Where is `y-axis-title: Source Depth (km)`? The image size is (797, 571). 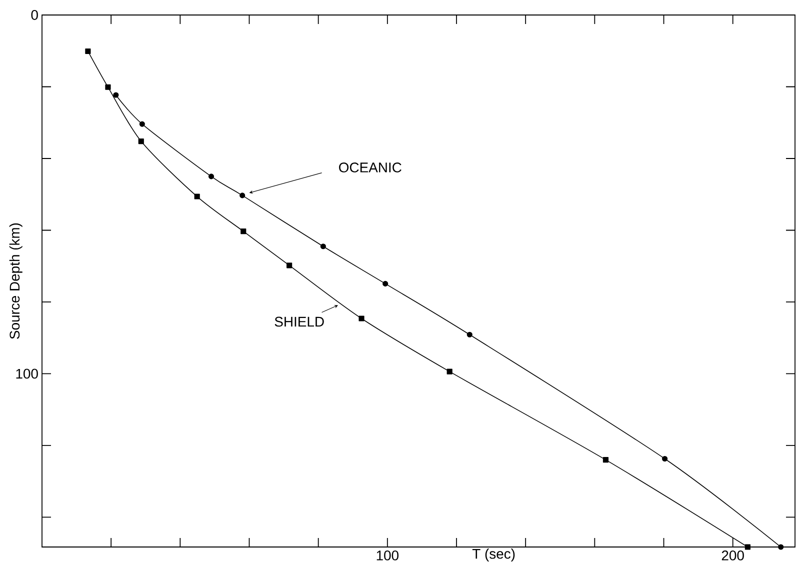 y-axis-title: Source Depth (km) is located at coordinates (15, 281).